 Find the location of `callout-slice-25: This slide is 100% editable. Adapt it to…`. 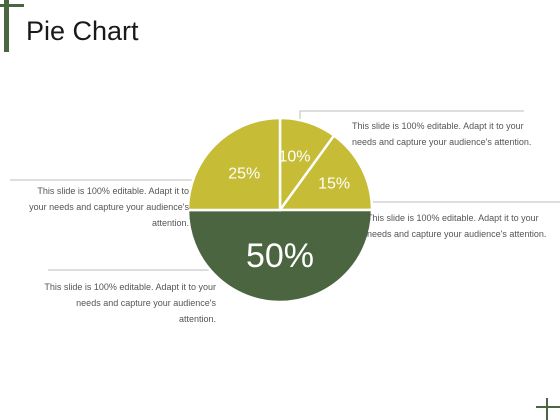

callout-slice-25: This slide is 100% editable. Adapt it to… is located at coordinates (105, 207).